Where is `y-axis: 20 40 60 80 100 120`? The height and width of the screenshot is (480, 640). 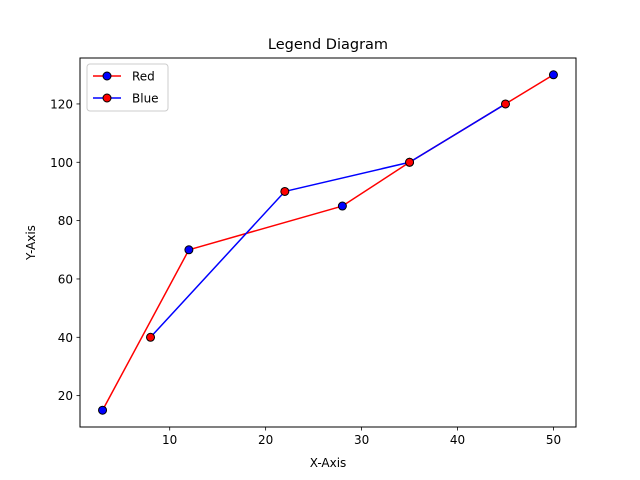
y-axis: 20 40 60 80 100 120 is located at coordinates (65, 250).